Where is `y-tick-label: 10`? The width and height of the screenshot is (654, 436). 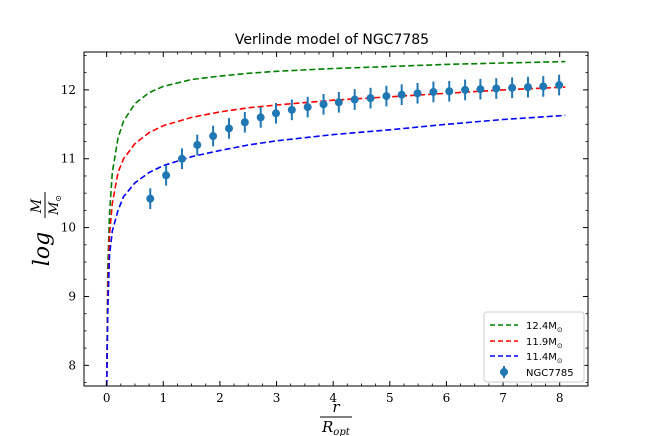
y-tick-label: 10 is located at coordinates (68, 228).